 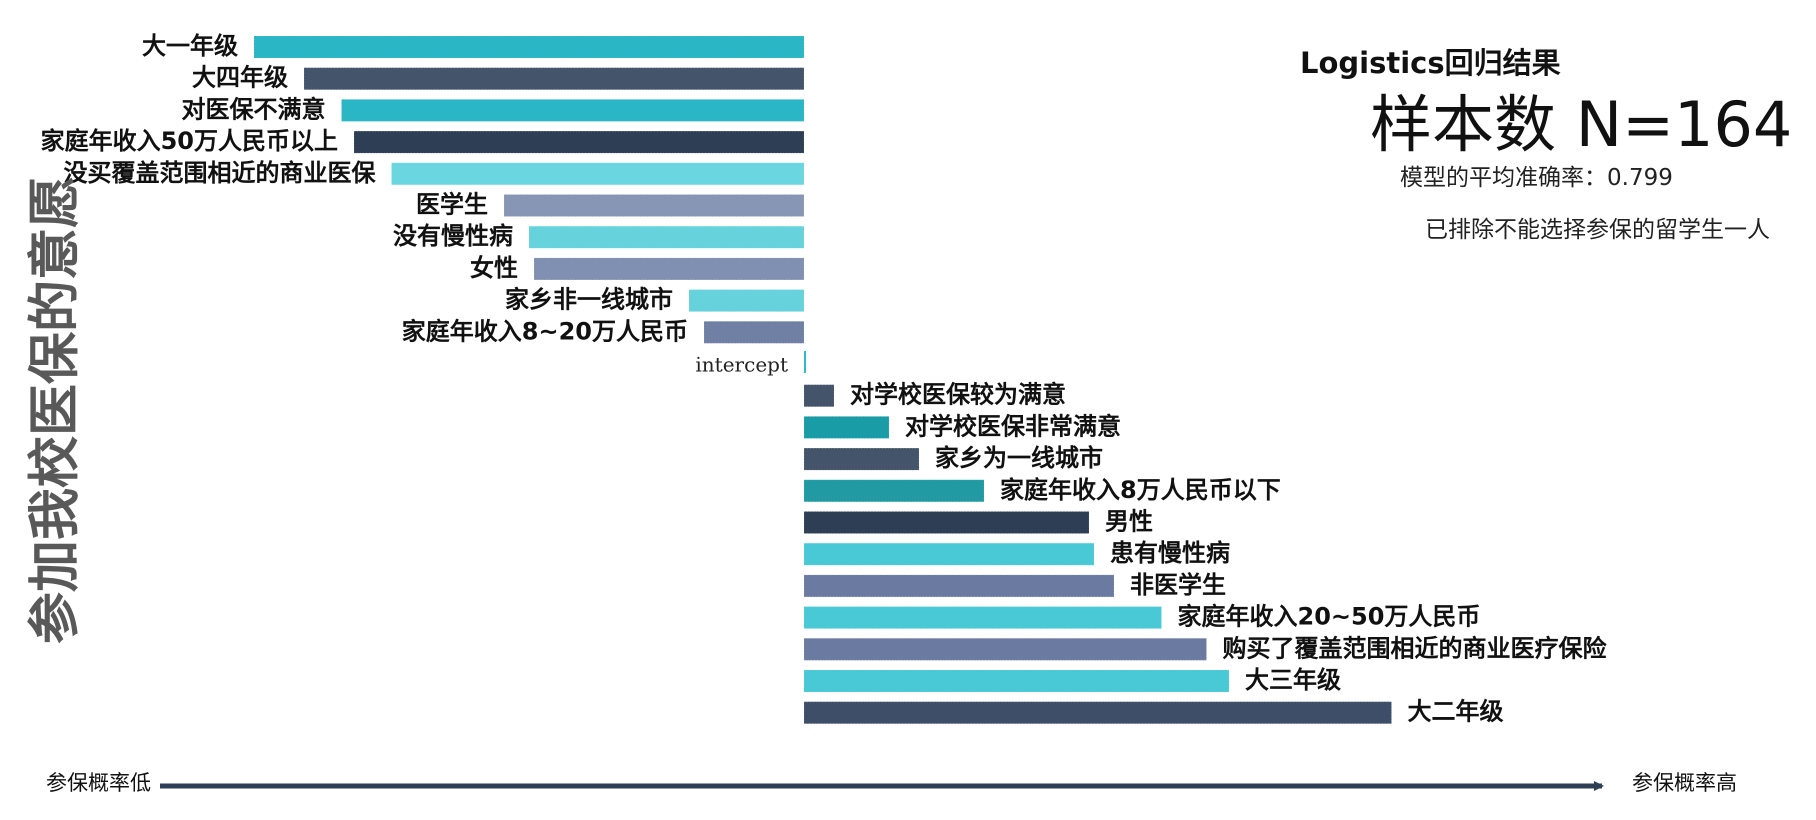 I want to click on bar-label-10: intercept, so click(x=741, y=365).